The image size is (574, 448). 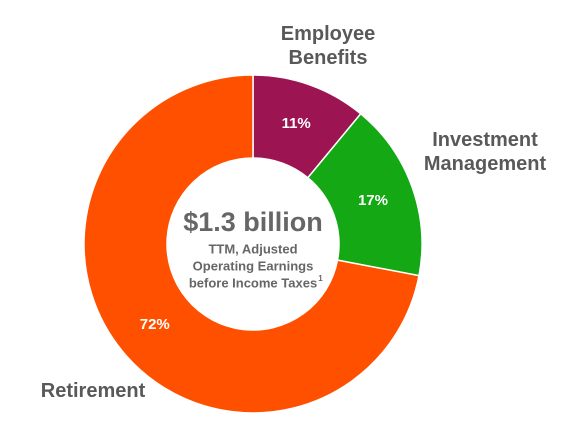 I want to click on center-subtitle: TTM, Adjusted, so click(x=252, y=248).